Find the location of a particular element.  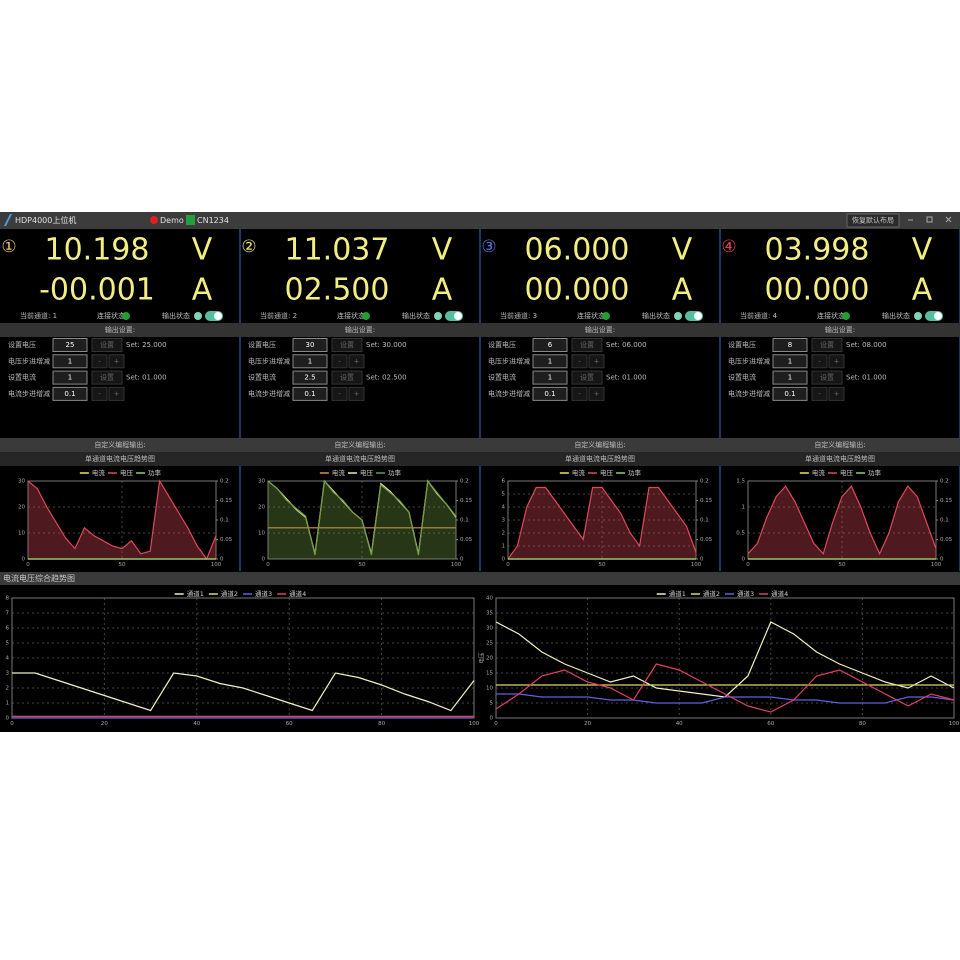

setting-input-value: 30 is located at coordinates (310, 345).